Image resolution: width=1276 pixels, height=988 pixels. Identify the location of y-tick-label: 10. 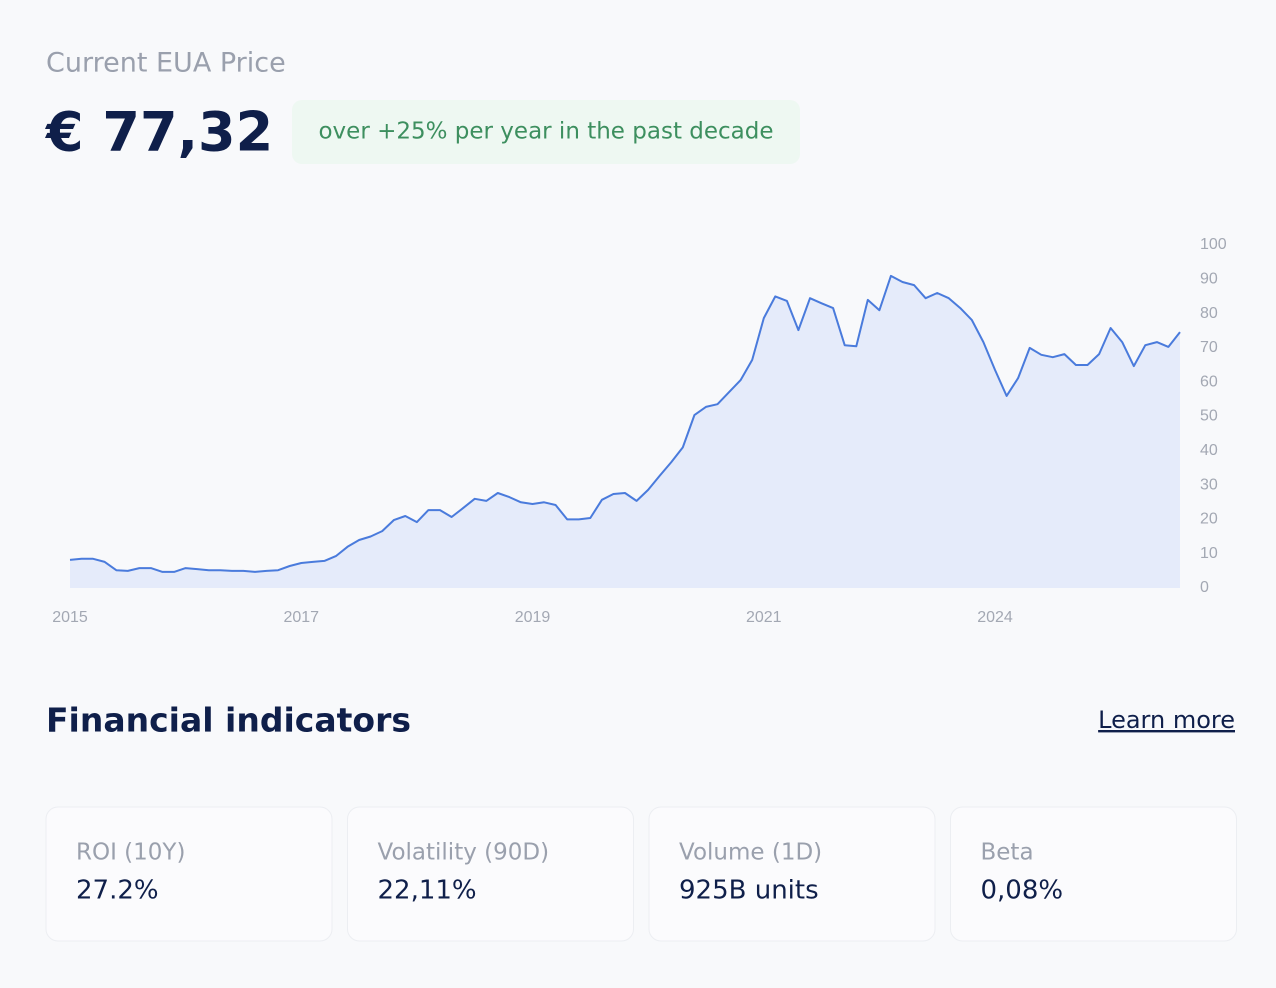
(1209, 553).